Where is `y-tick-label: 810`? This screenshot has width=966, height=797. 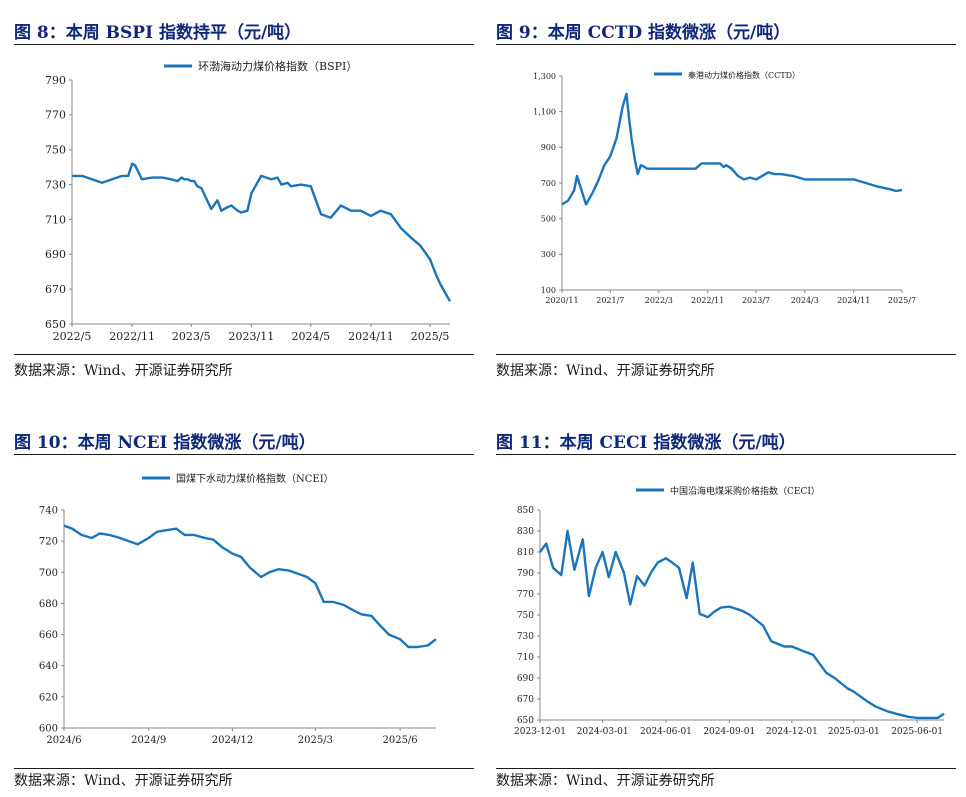
y-tick-label: 810 is located at coordinates (525, 553).